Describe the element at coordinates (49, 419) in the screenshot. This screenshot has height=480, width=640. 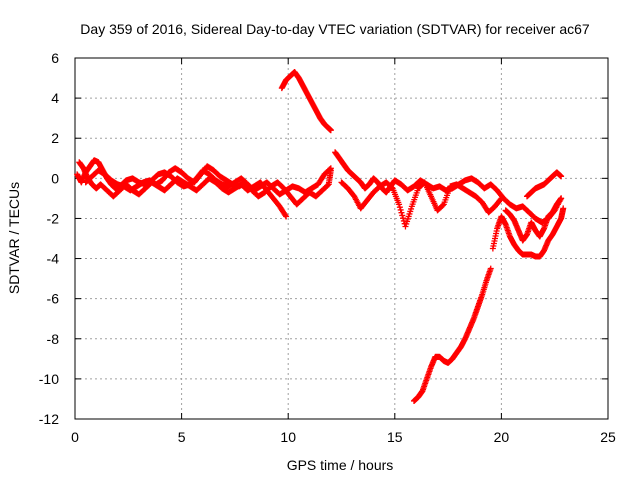
I see `y-tick-label: -12` at that location.